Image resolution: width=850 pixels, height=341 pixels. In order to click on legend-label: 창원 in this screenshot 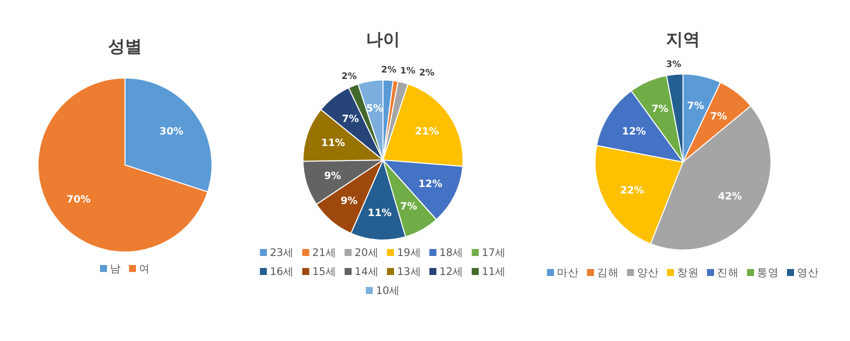, I will do `click(688, 273)`.